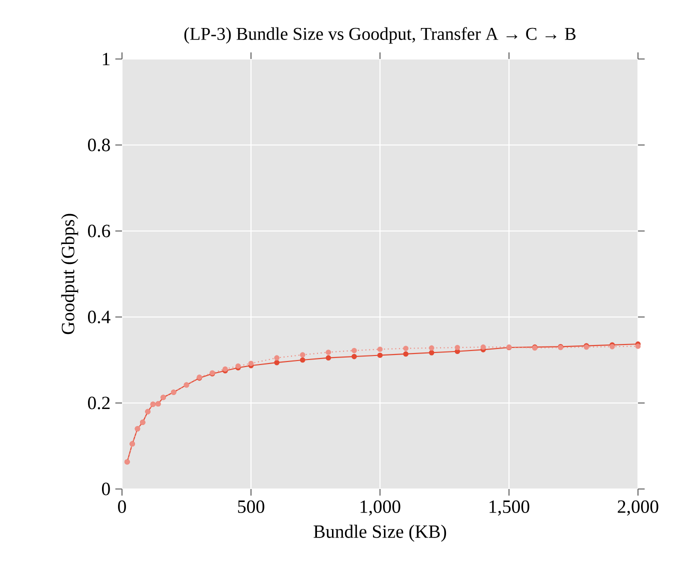 The image size is (693, 567). Describe the element at coordinates (638, 508) in the screenshot. I see `x-tick-label: 2,000` at that location.